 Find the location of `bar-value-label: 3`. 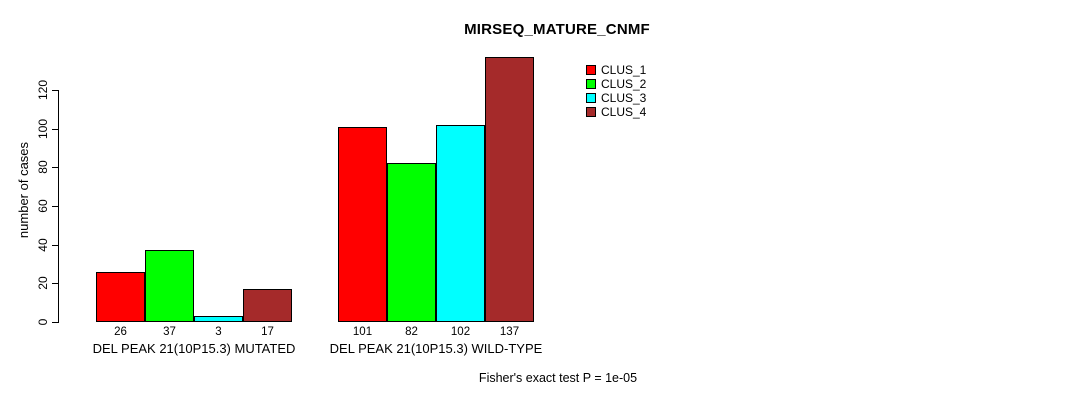

bar-value-label: 3 is located at coordinates (218, 332).